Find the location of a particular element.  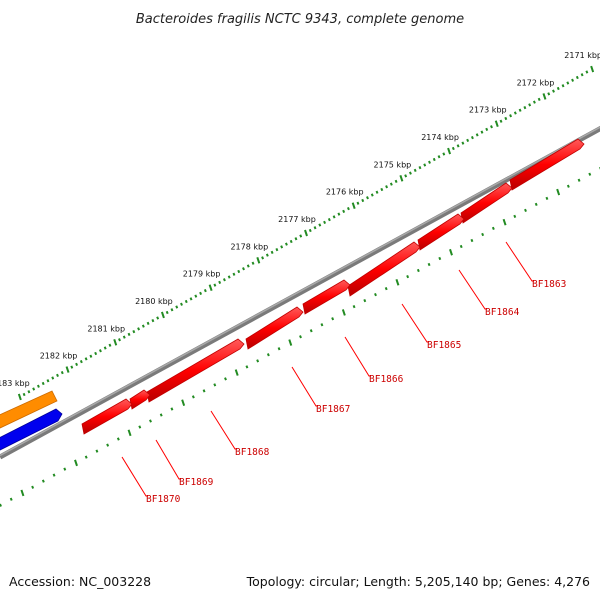

kbp-label: 2172 kbp is located at coordinates (536, 82).